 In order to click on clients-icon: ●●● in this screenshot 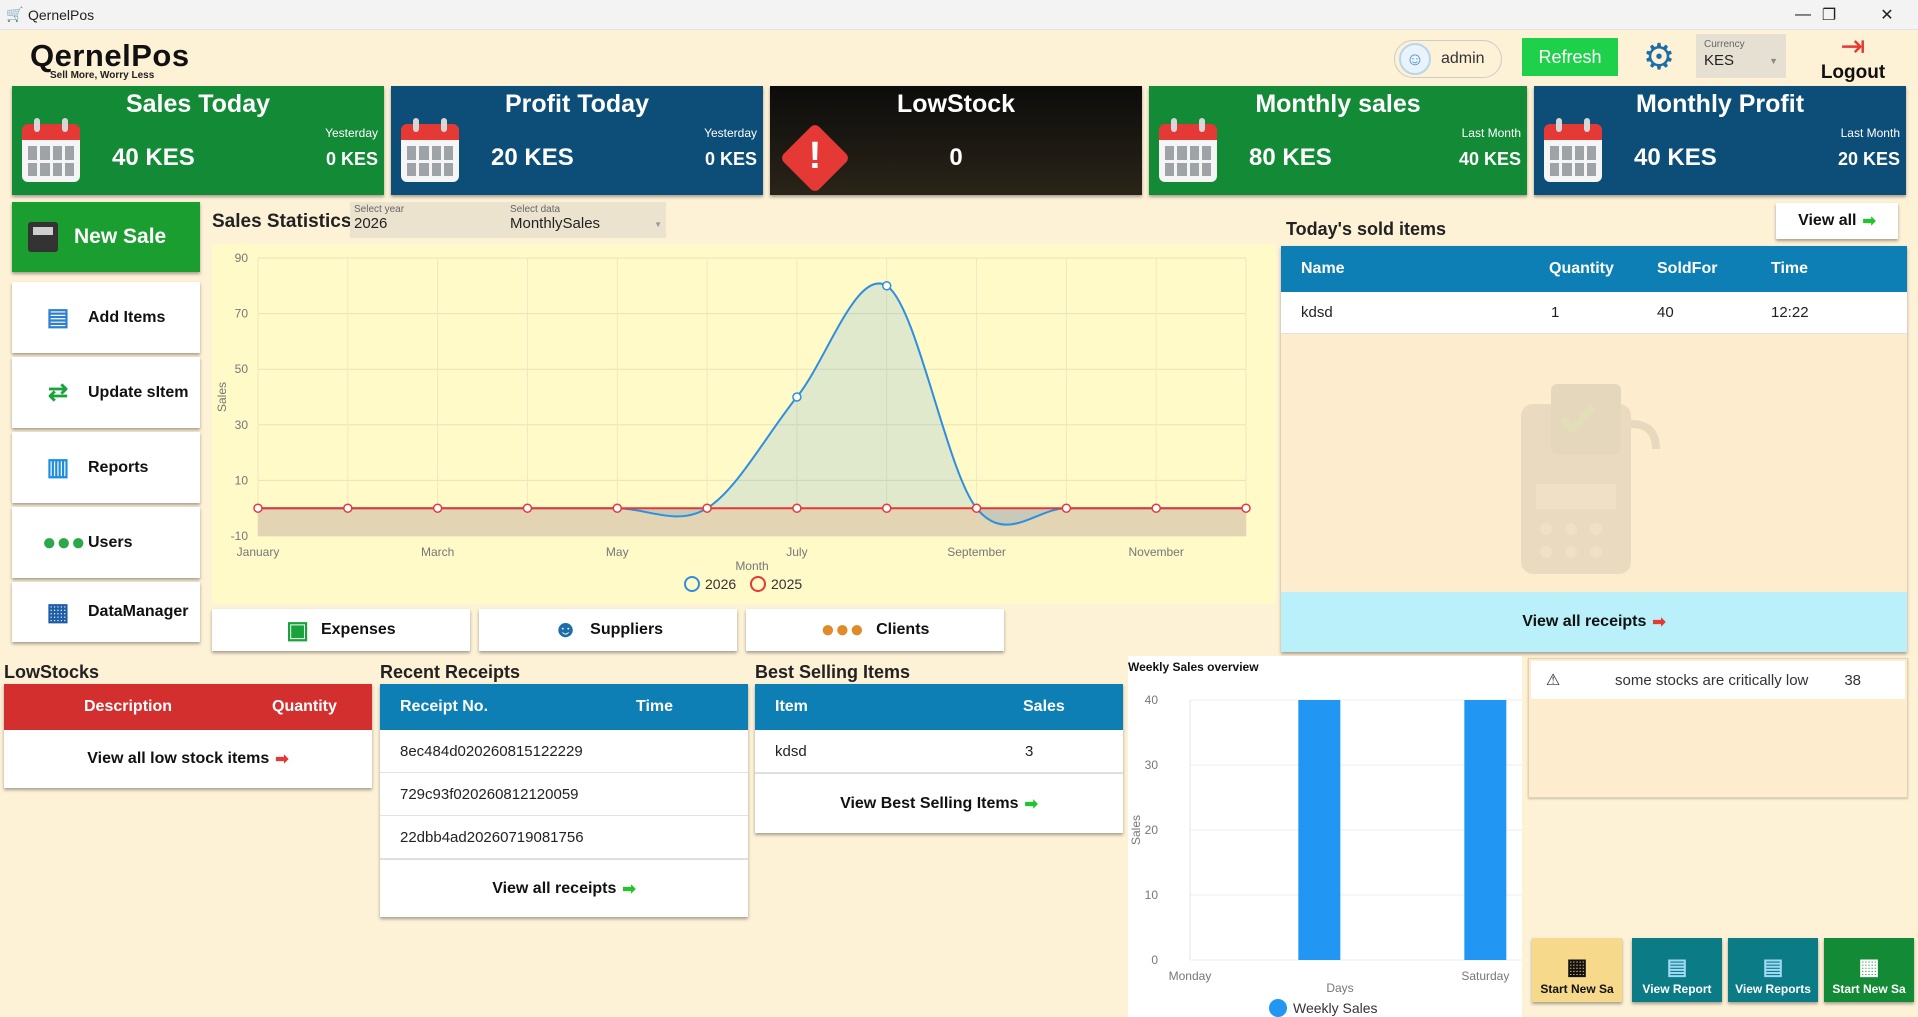, I will do `click(842, 629)`.